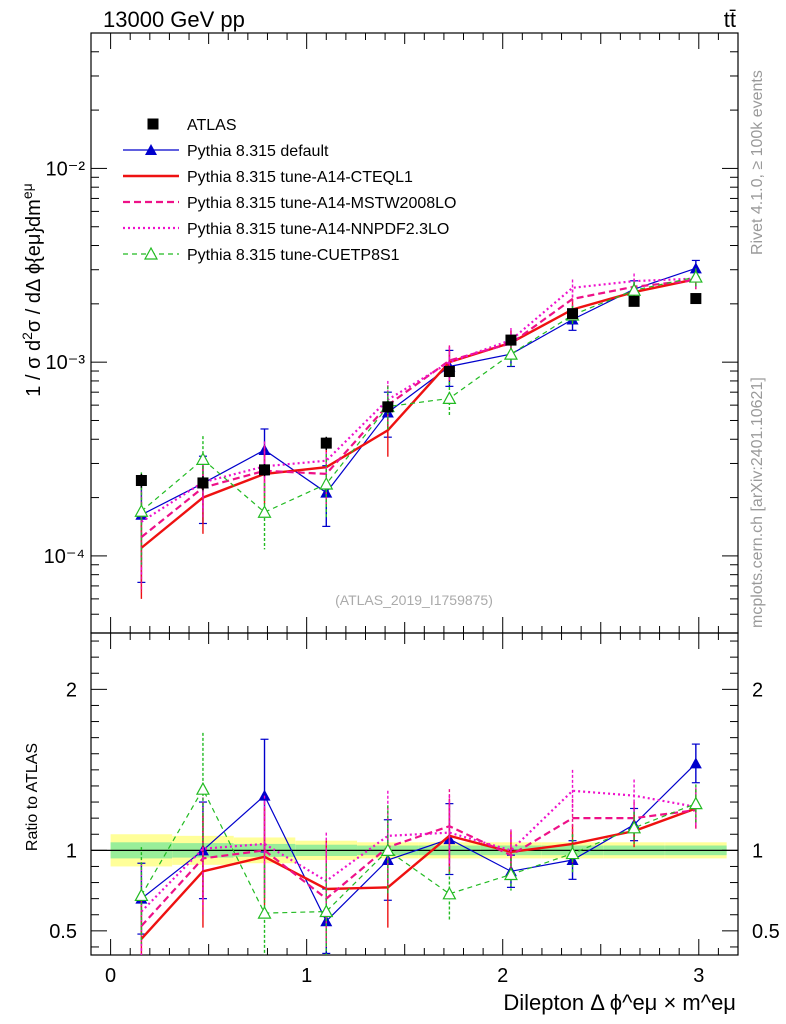  I want to click on main-y-tick-label: 10⁻³, so click(66, 363).